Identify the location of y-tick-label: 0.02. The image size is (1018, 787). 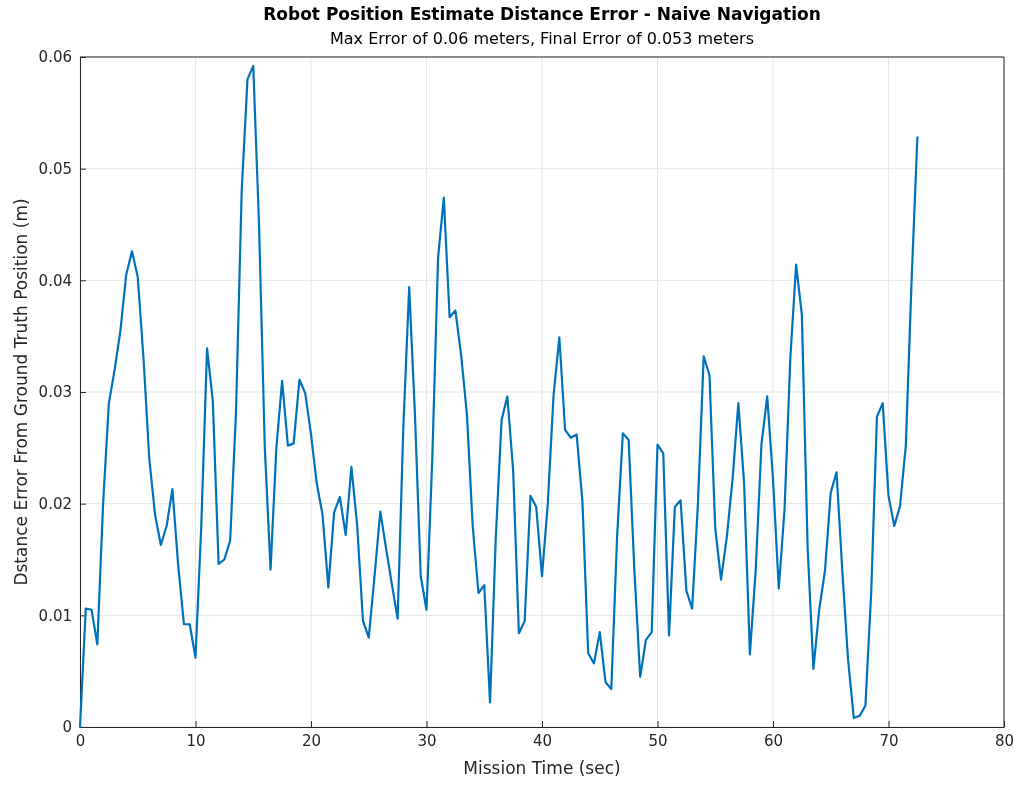
(55, 503).